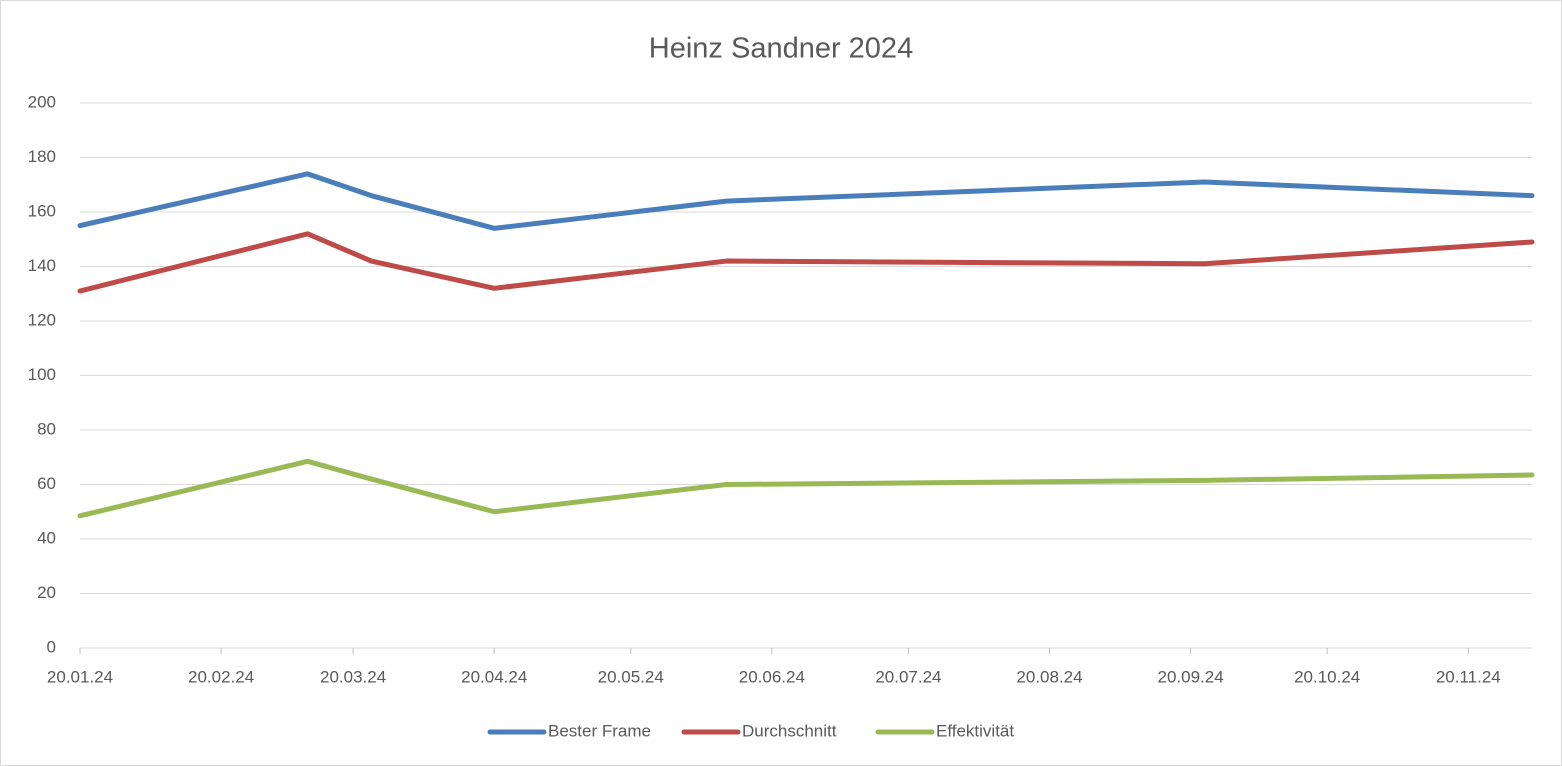 This screenshot has width=1562, height=766. I want to click on x-tick-label: 20.02.24, so click(221, 676).